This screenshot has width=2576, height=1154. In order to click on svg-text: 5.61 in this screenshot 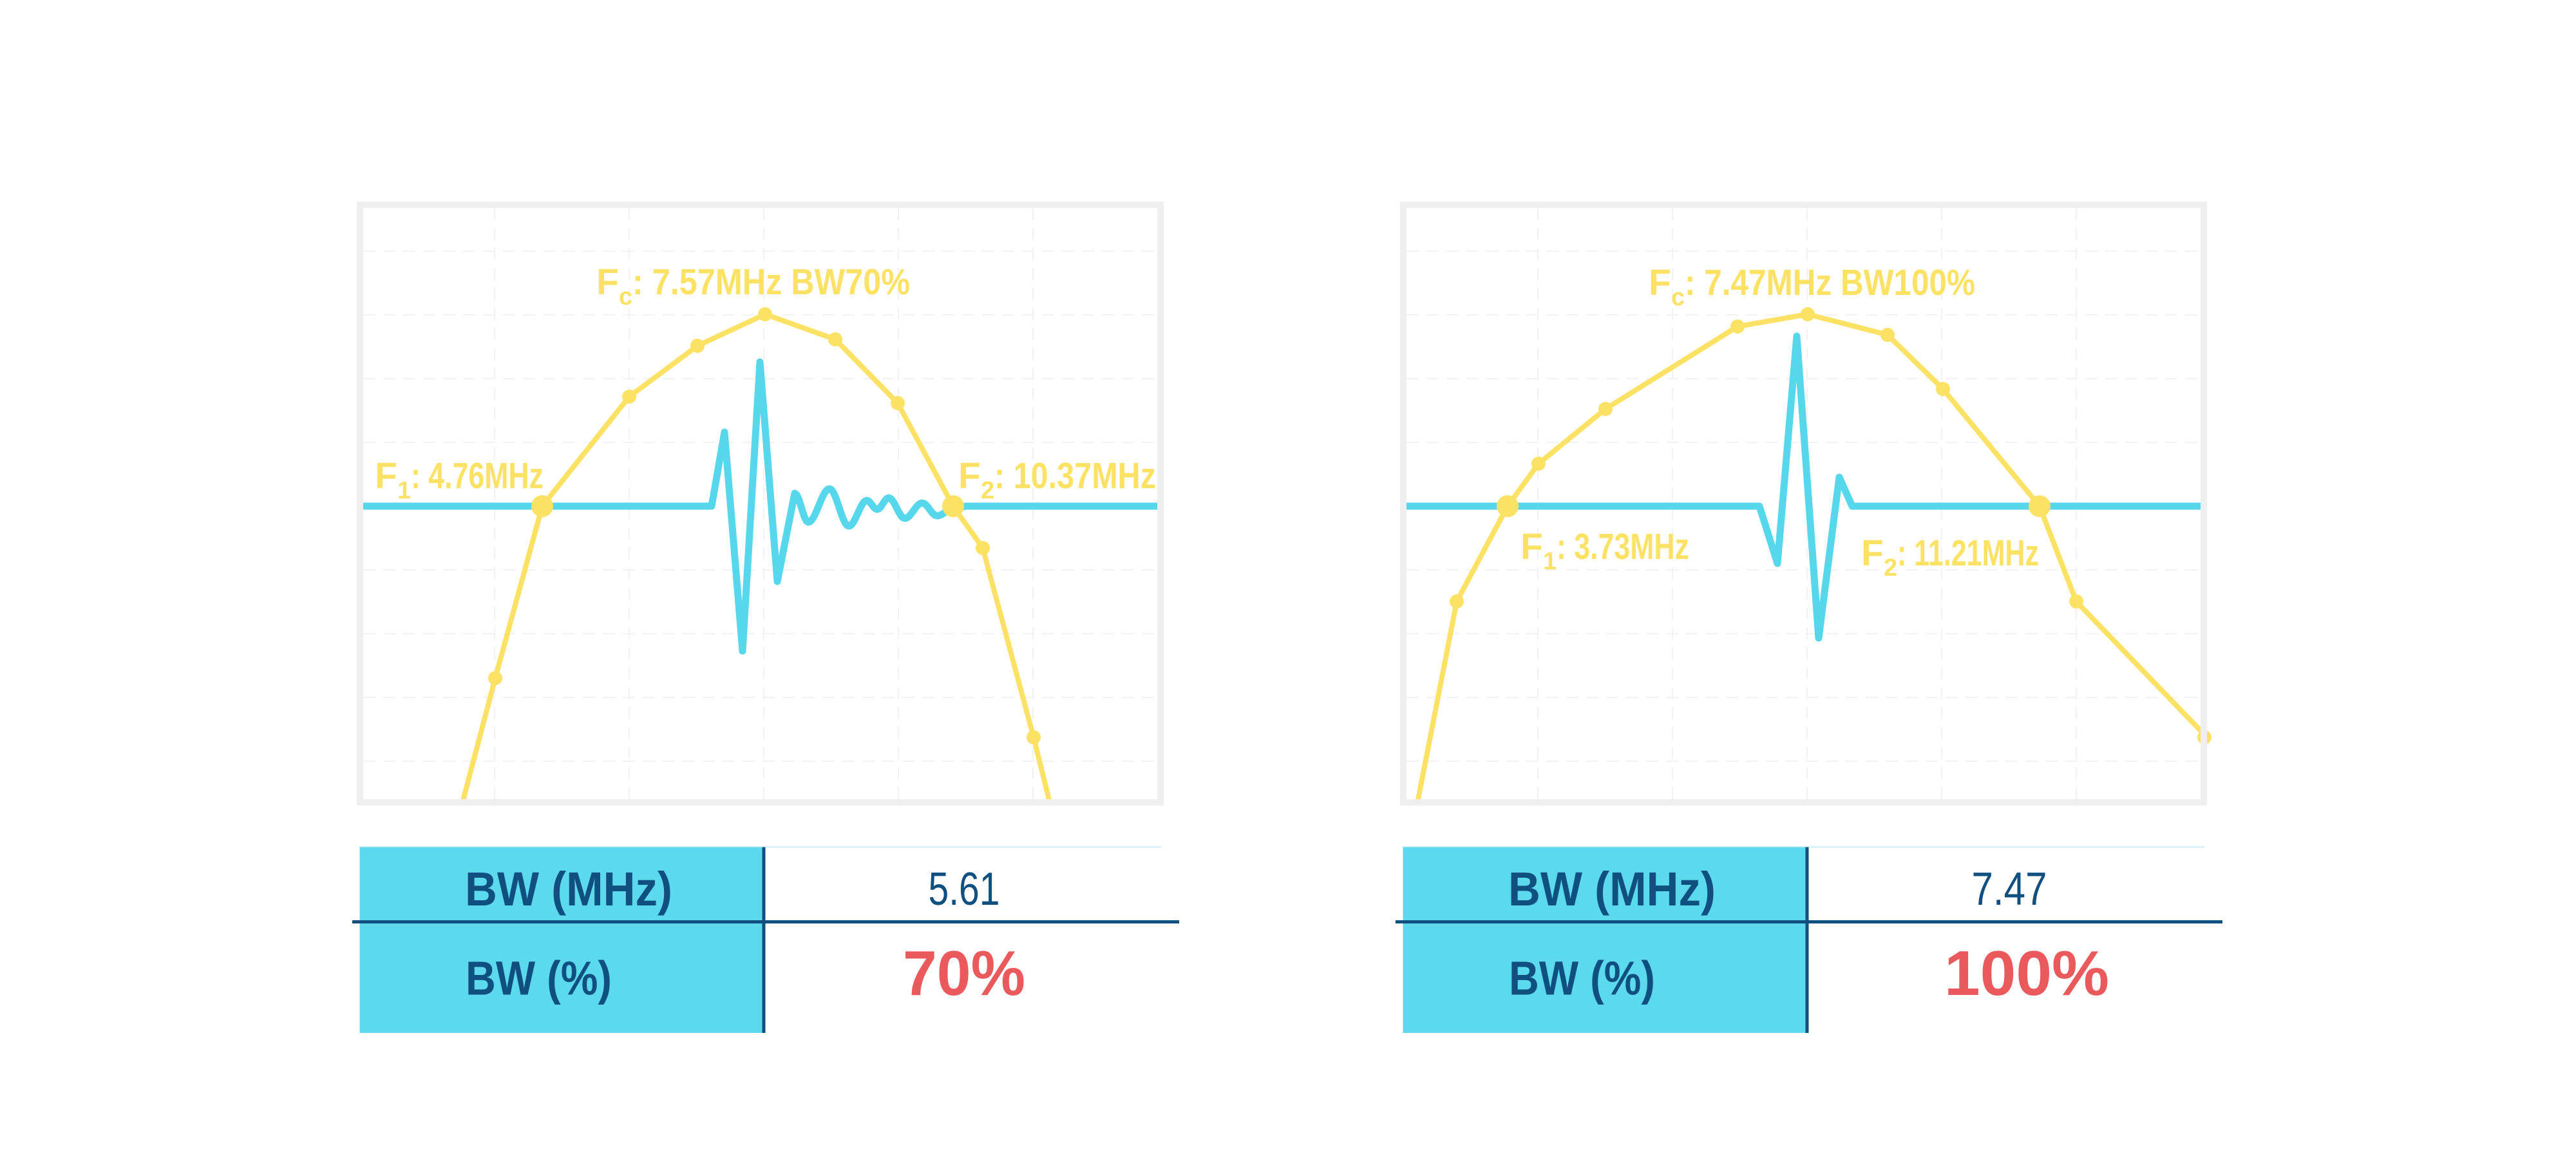, I will do `click(965, 889)`.